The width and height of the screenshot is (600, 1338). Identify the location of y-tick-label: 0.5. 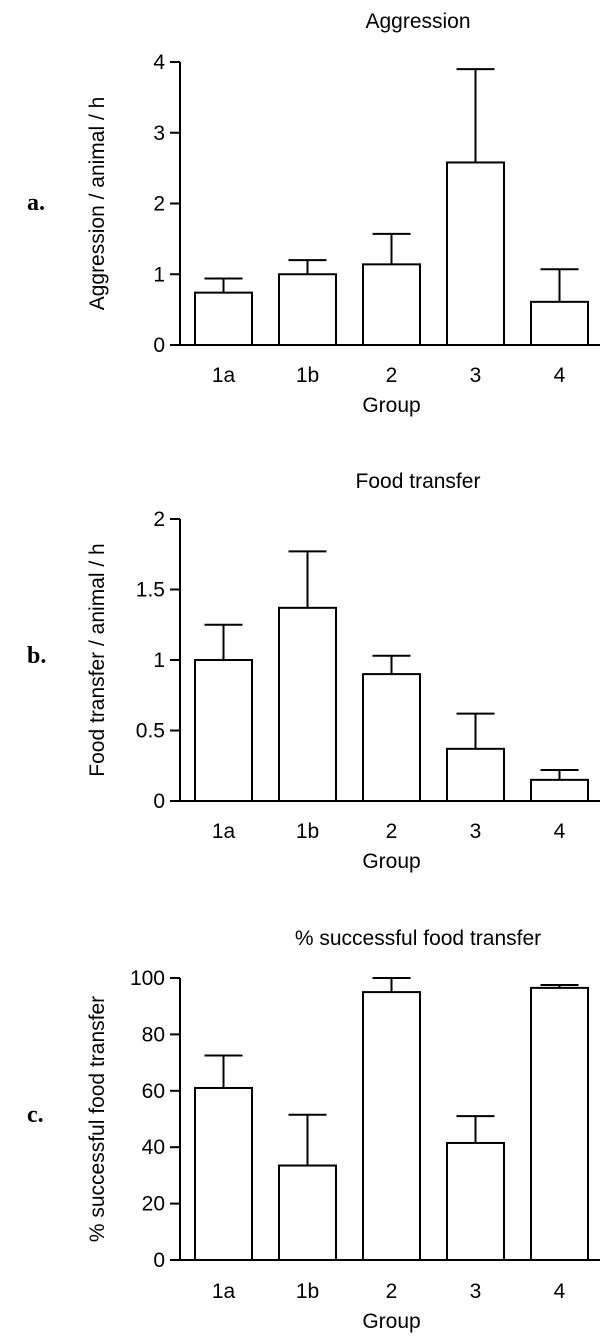
(150, 731).